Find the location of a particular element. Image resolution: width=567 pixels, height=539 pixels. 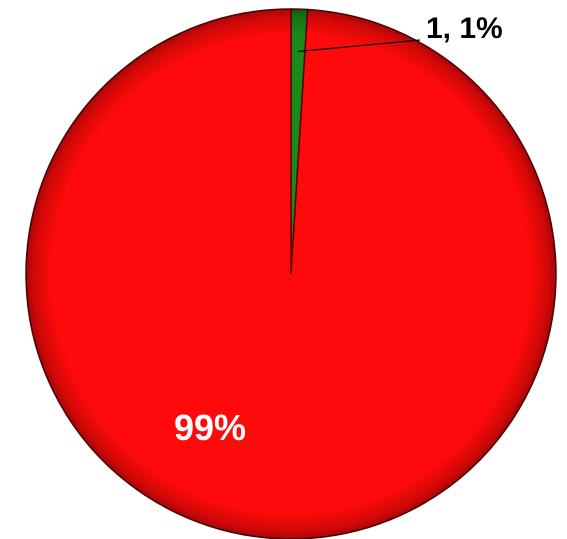

slice-leader-line is located at coordinates (359, 46).